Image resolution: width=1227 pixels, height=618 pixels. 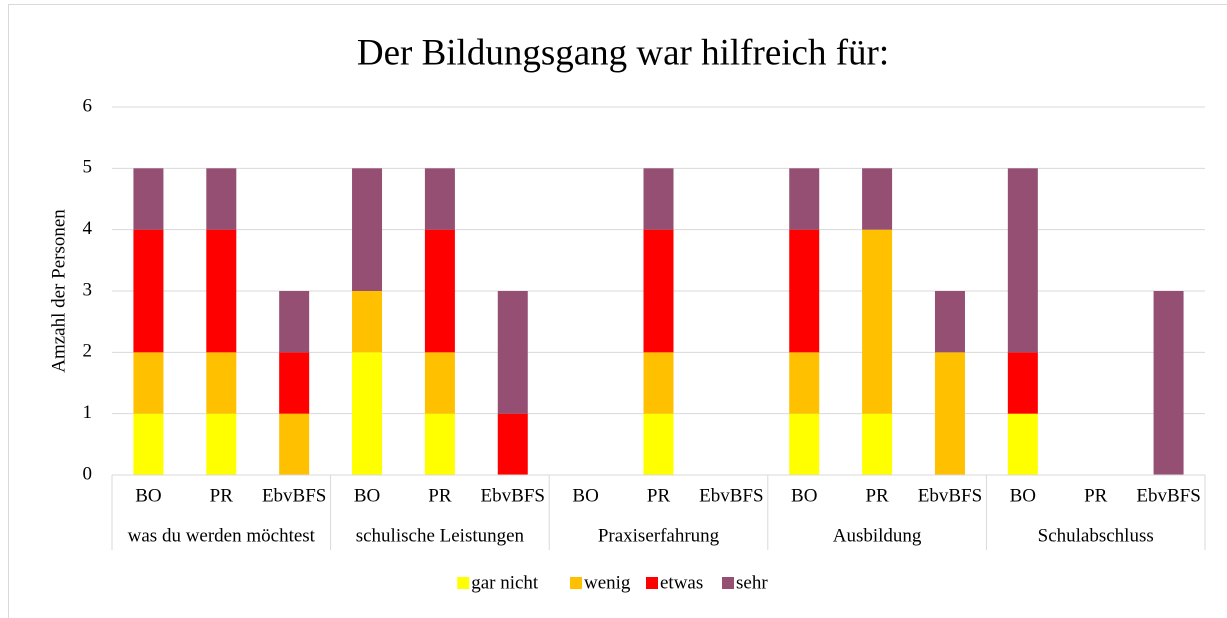 What do you see at coordinates (607, 582) in the screenshot?
I see `legend-label: wenig` at bounding box center [607, 582].